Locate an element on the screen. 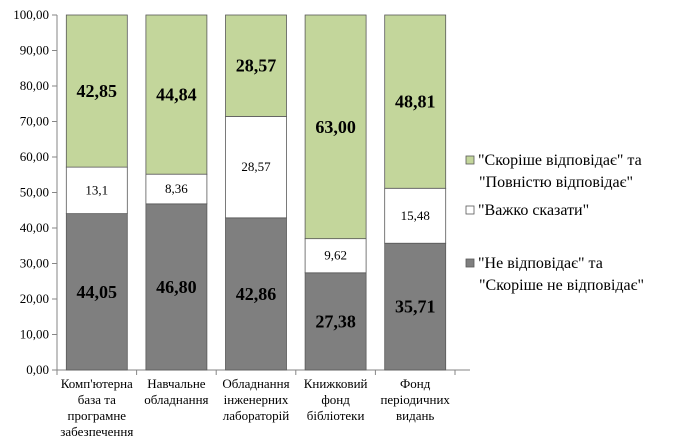  data-label: 44,05 is located at coordinates (97, 292).